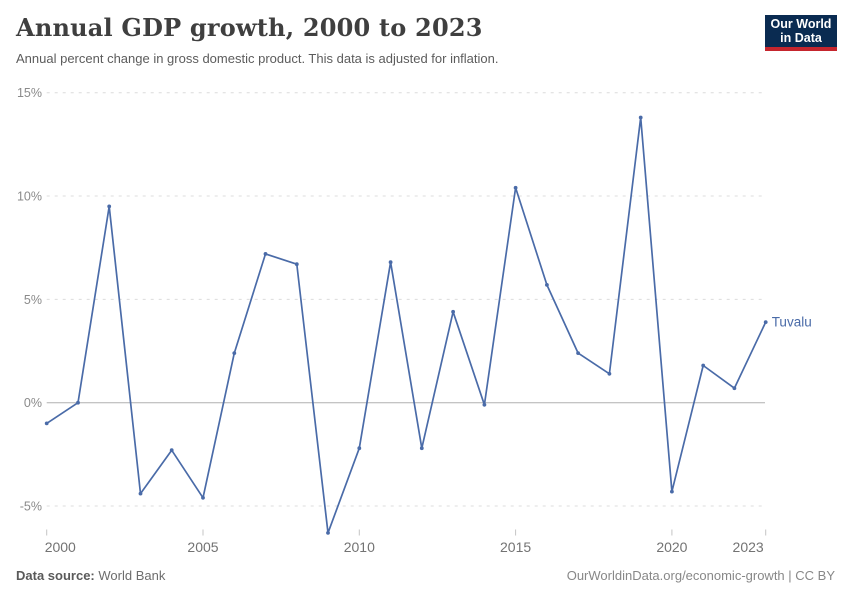 Image resolution: width=850 pixels, height=600 pixels. What do you see at coordinates (29, 93) in the screenshot?
I see `y-axis-label: 15%` at bounding box center [29, 93].